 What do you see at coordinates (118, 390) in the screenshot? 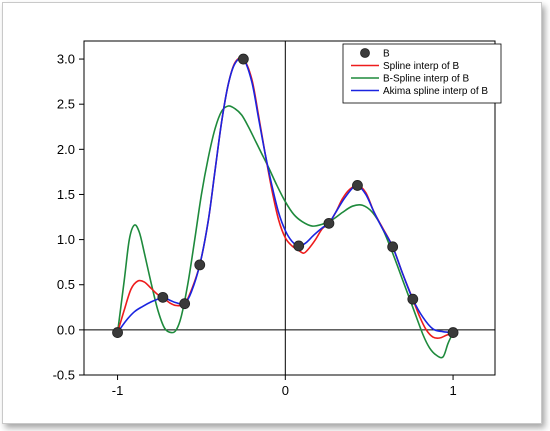
I see `x-tick-label: -1` at bounding box center [118, 390].